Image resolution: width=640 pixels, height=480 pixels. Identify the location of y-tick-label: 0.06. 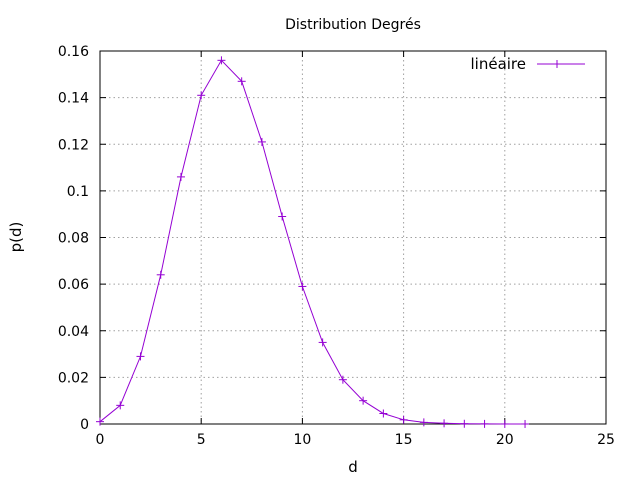
(73, 285).